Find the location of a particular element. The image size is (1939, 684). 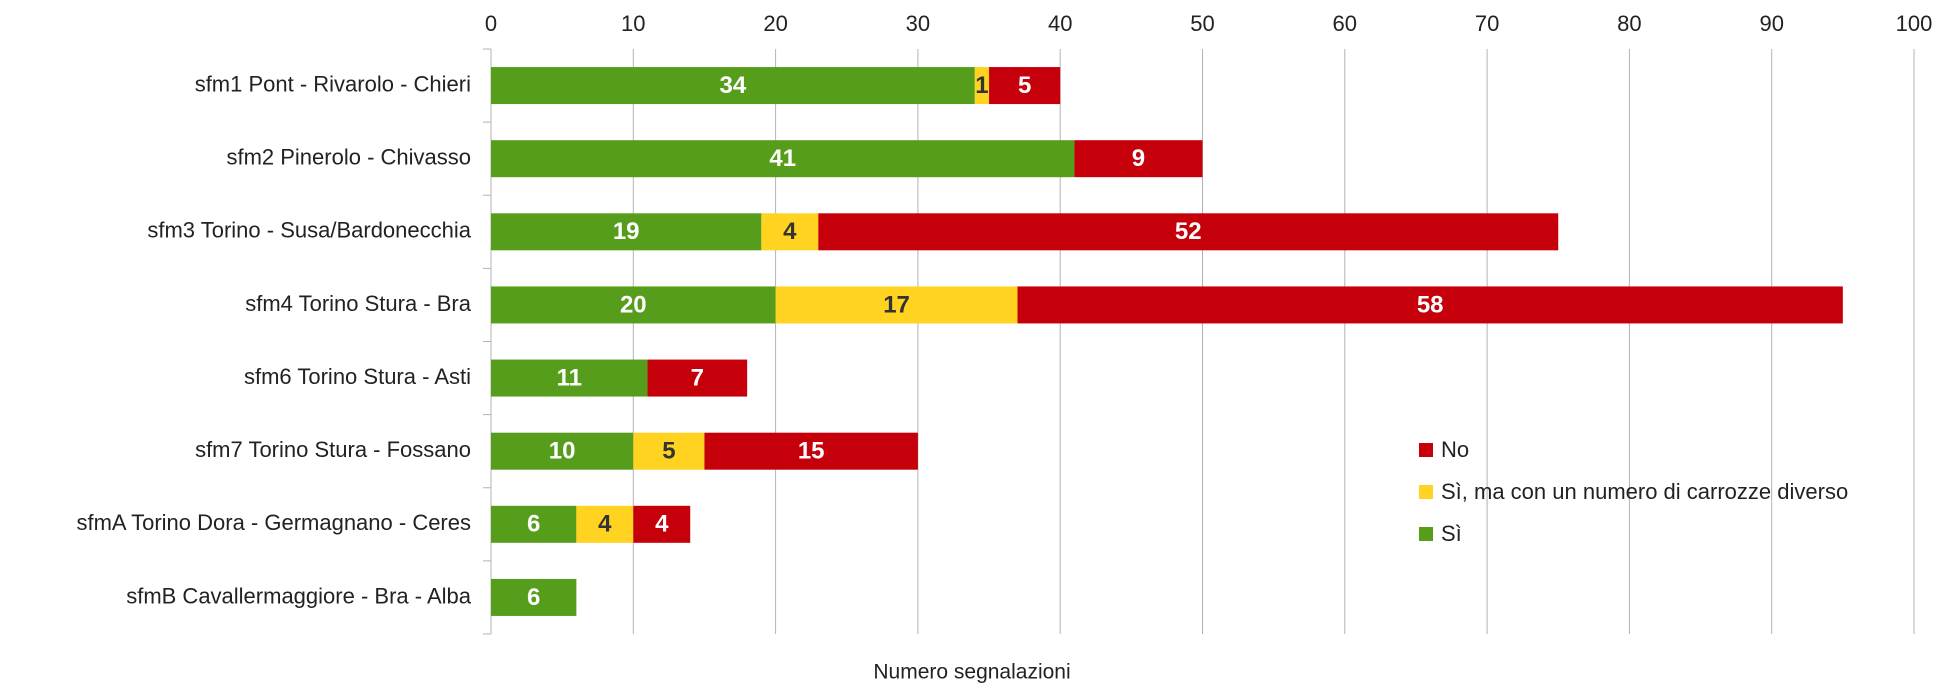

data-label: 15 is located at coordinates (811, 451).